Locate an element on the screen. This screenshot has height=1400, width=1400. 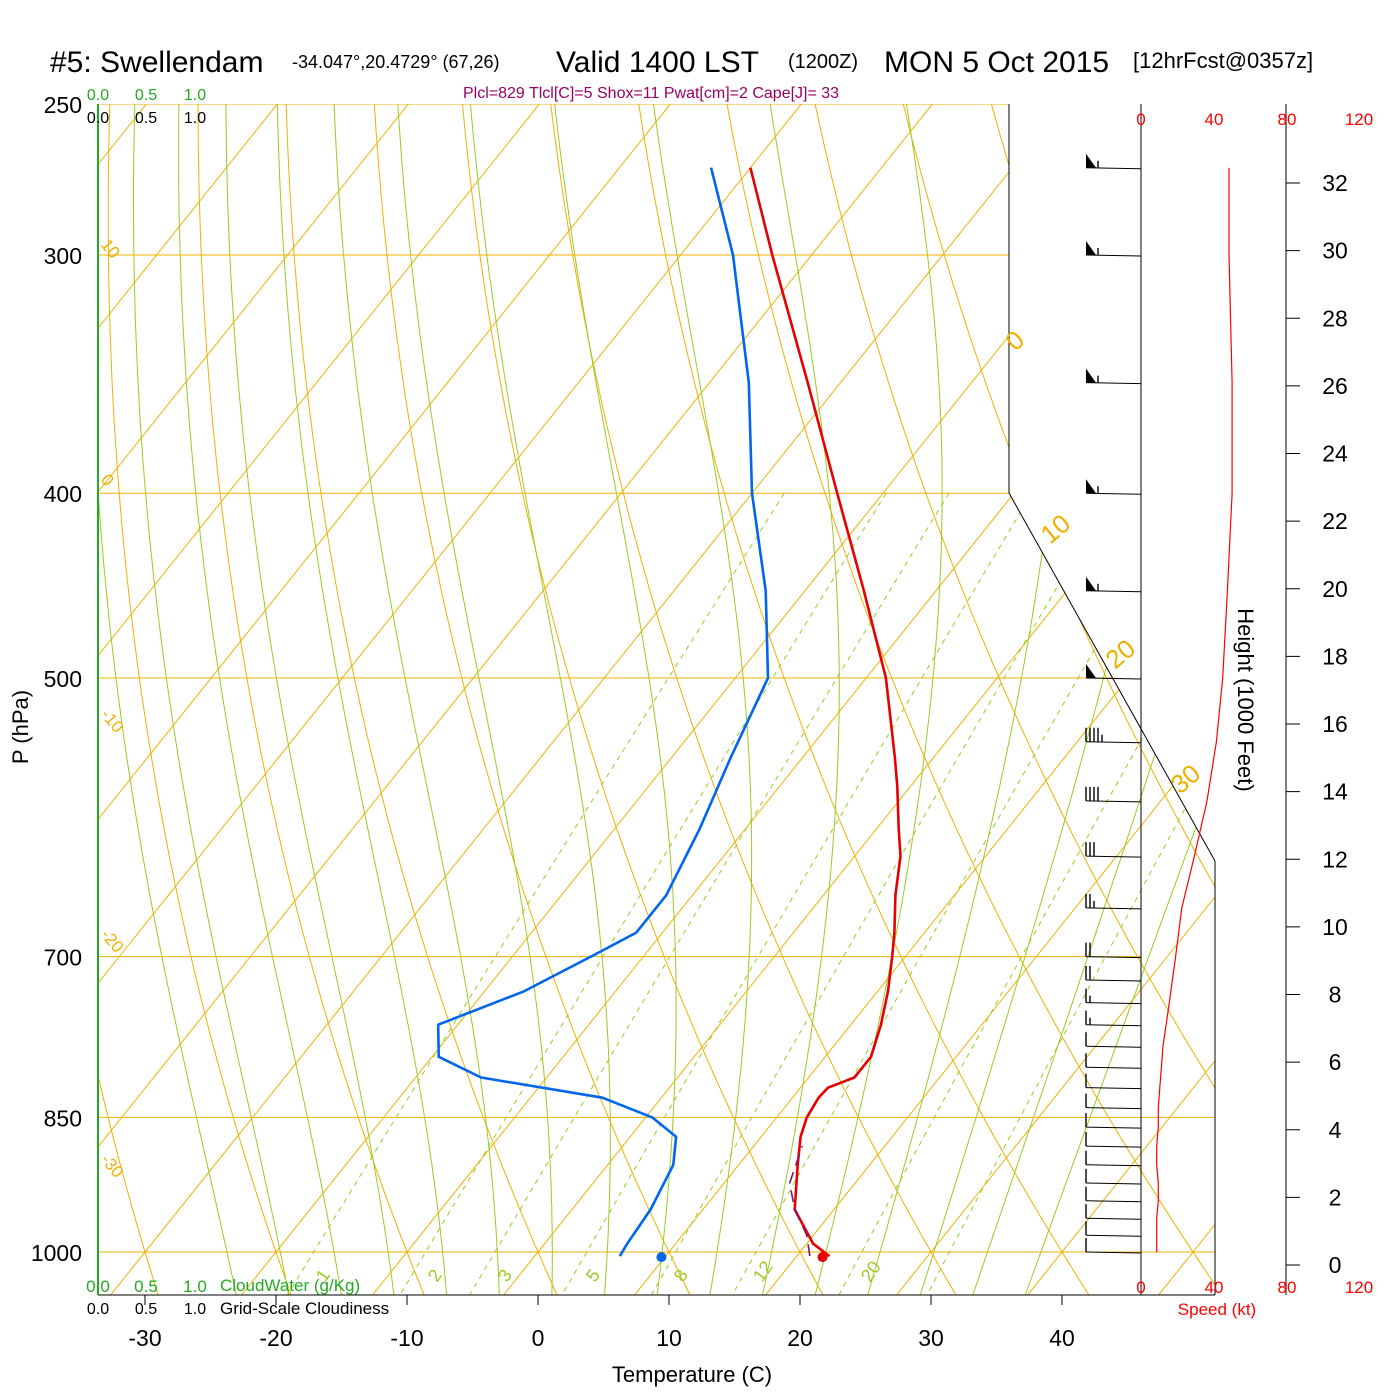
cloudiness-label: Grid-Scale Cloudiness is located at coordinates (304, 1308).